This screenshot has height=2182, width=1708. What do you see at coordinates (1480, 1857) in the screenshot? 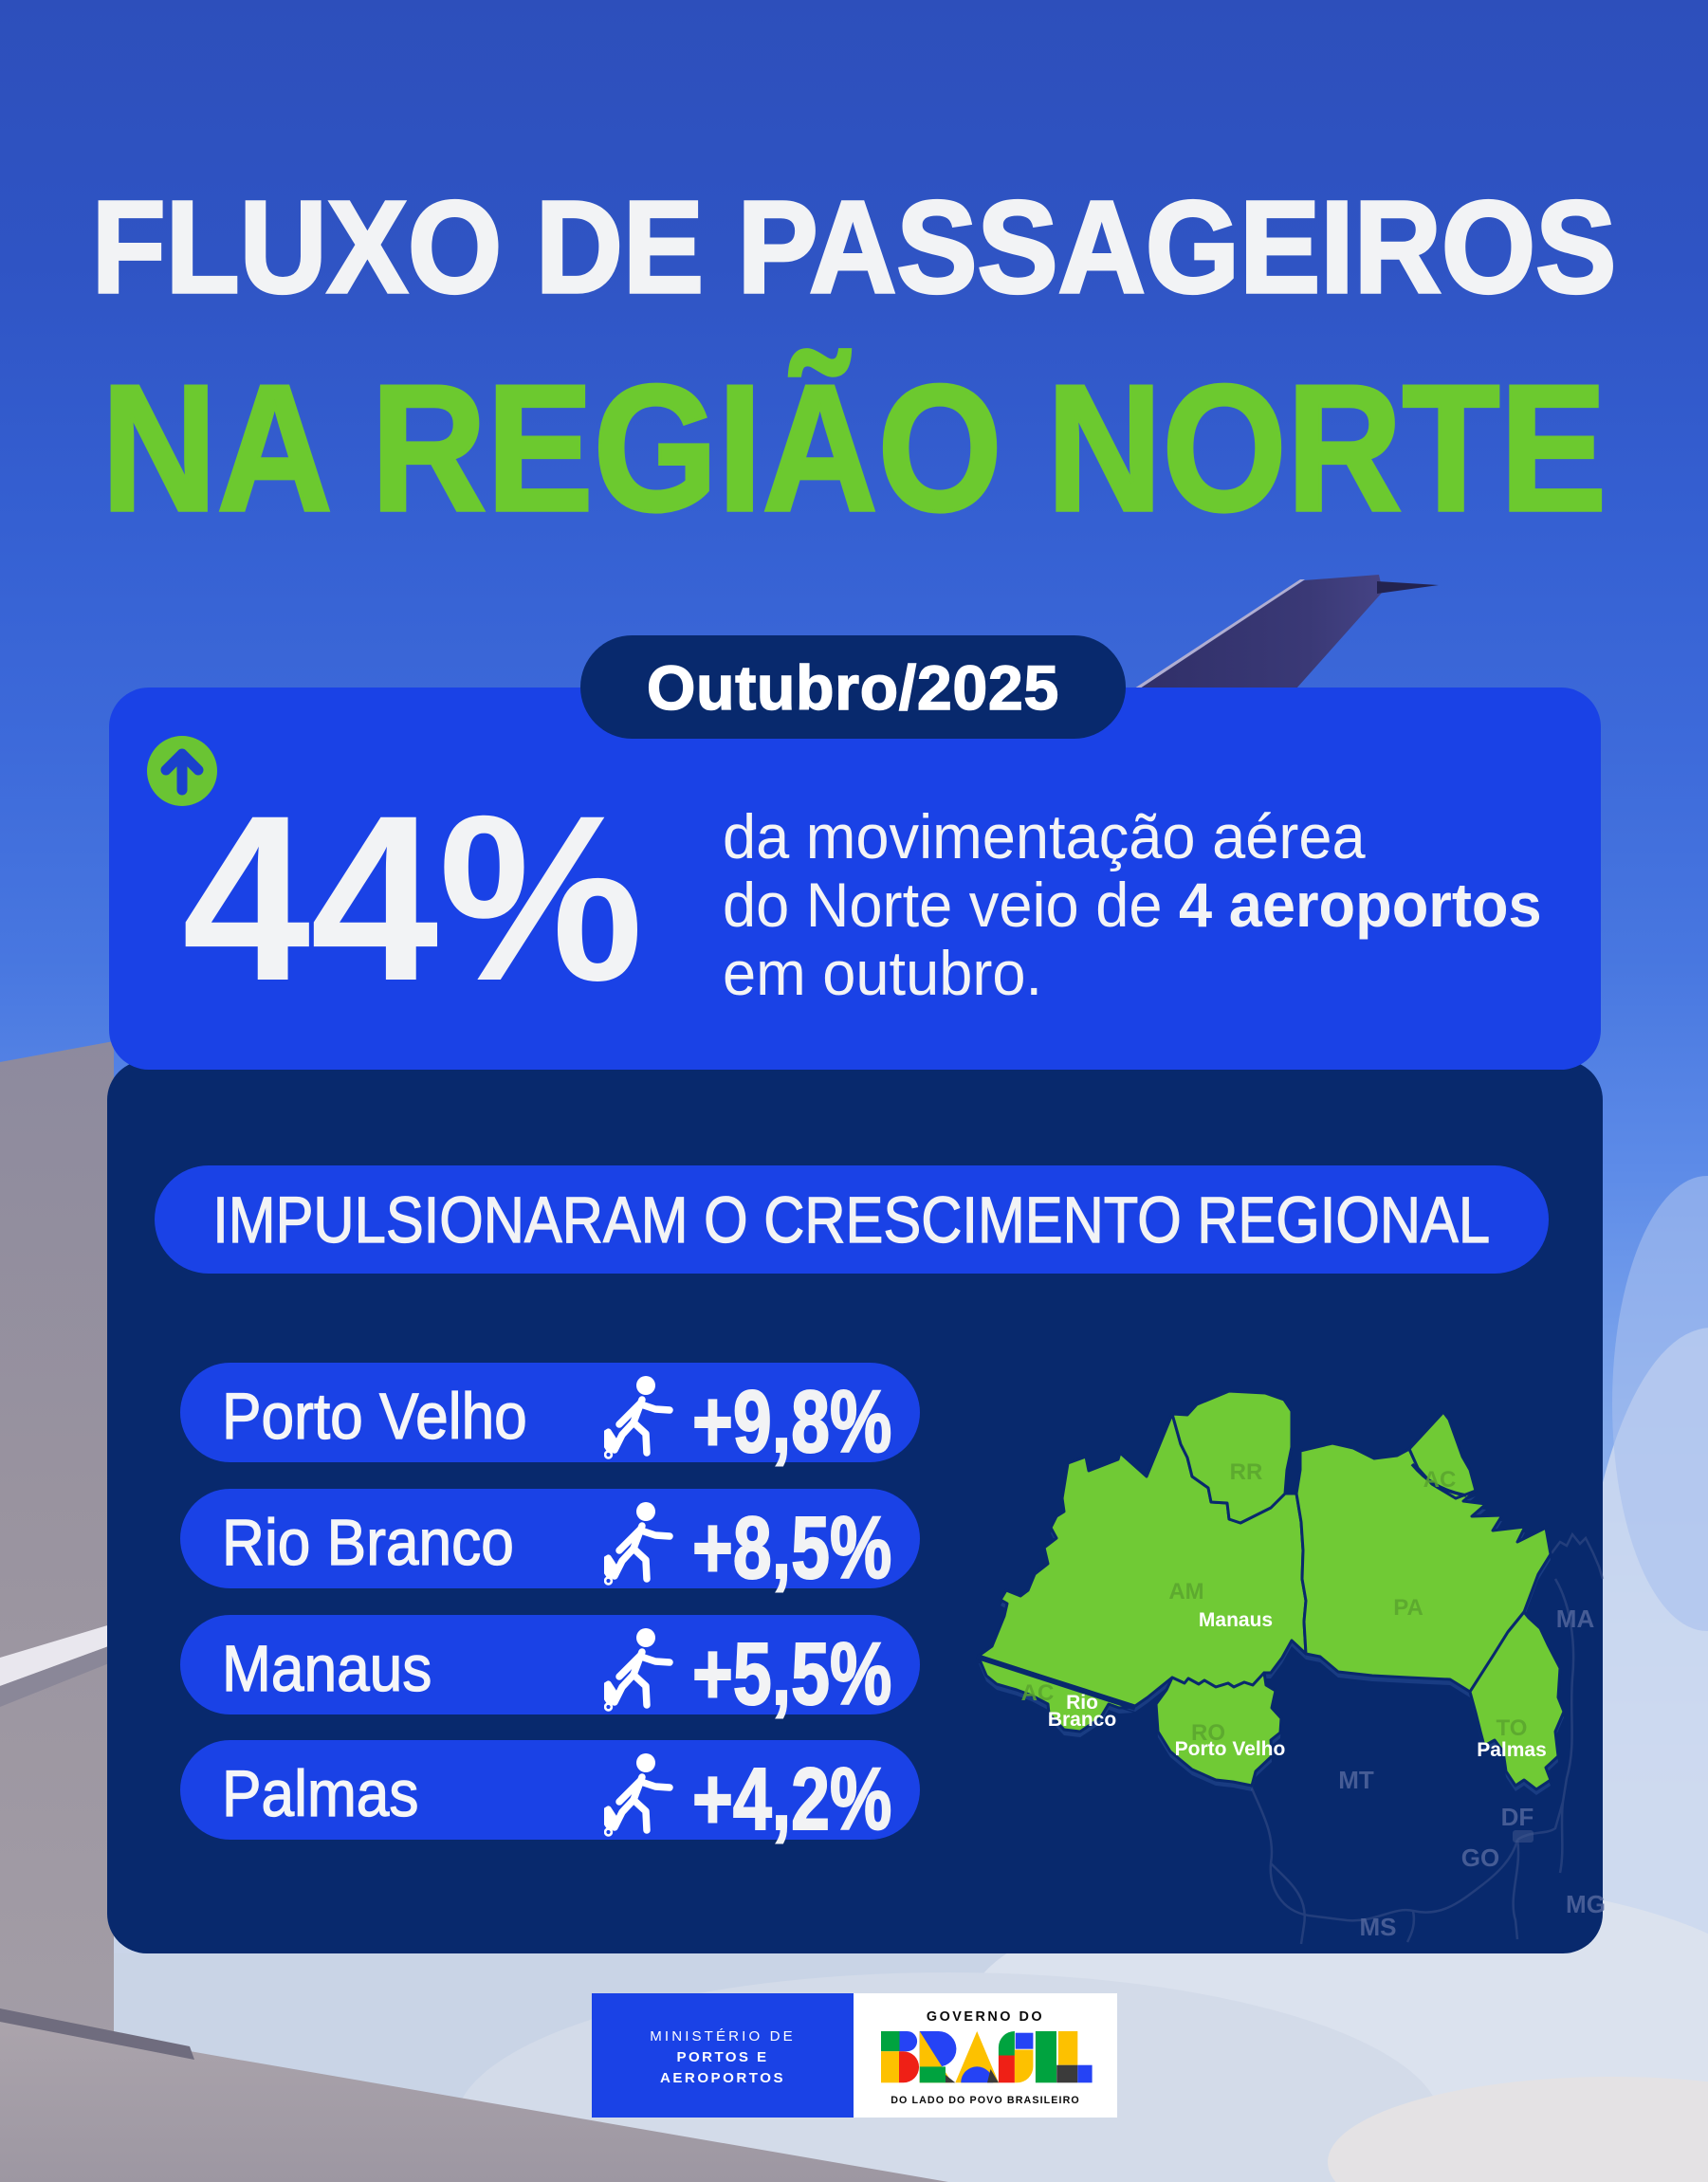
I see `svg-text: GO` at bounding box center [1480, 1857].